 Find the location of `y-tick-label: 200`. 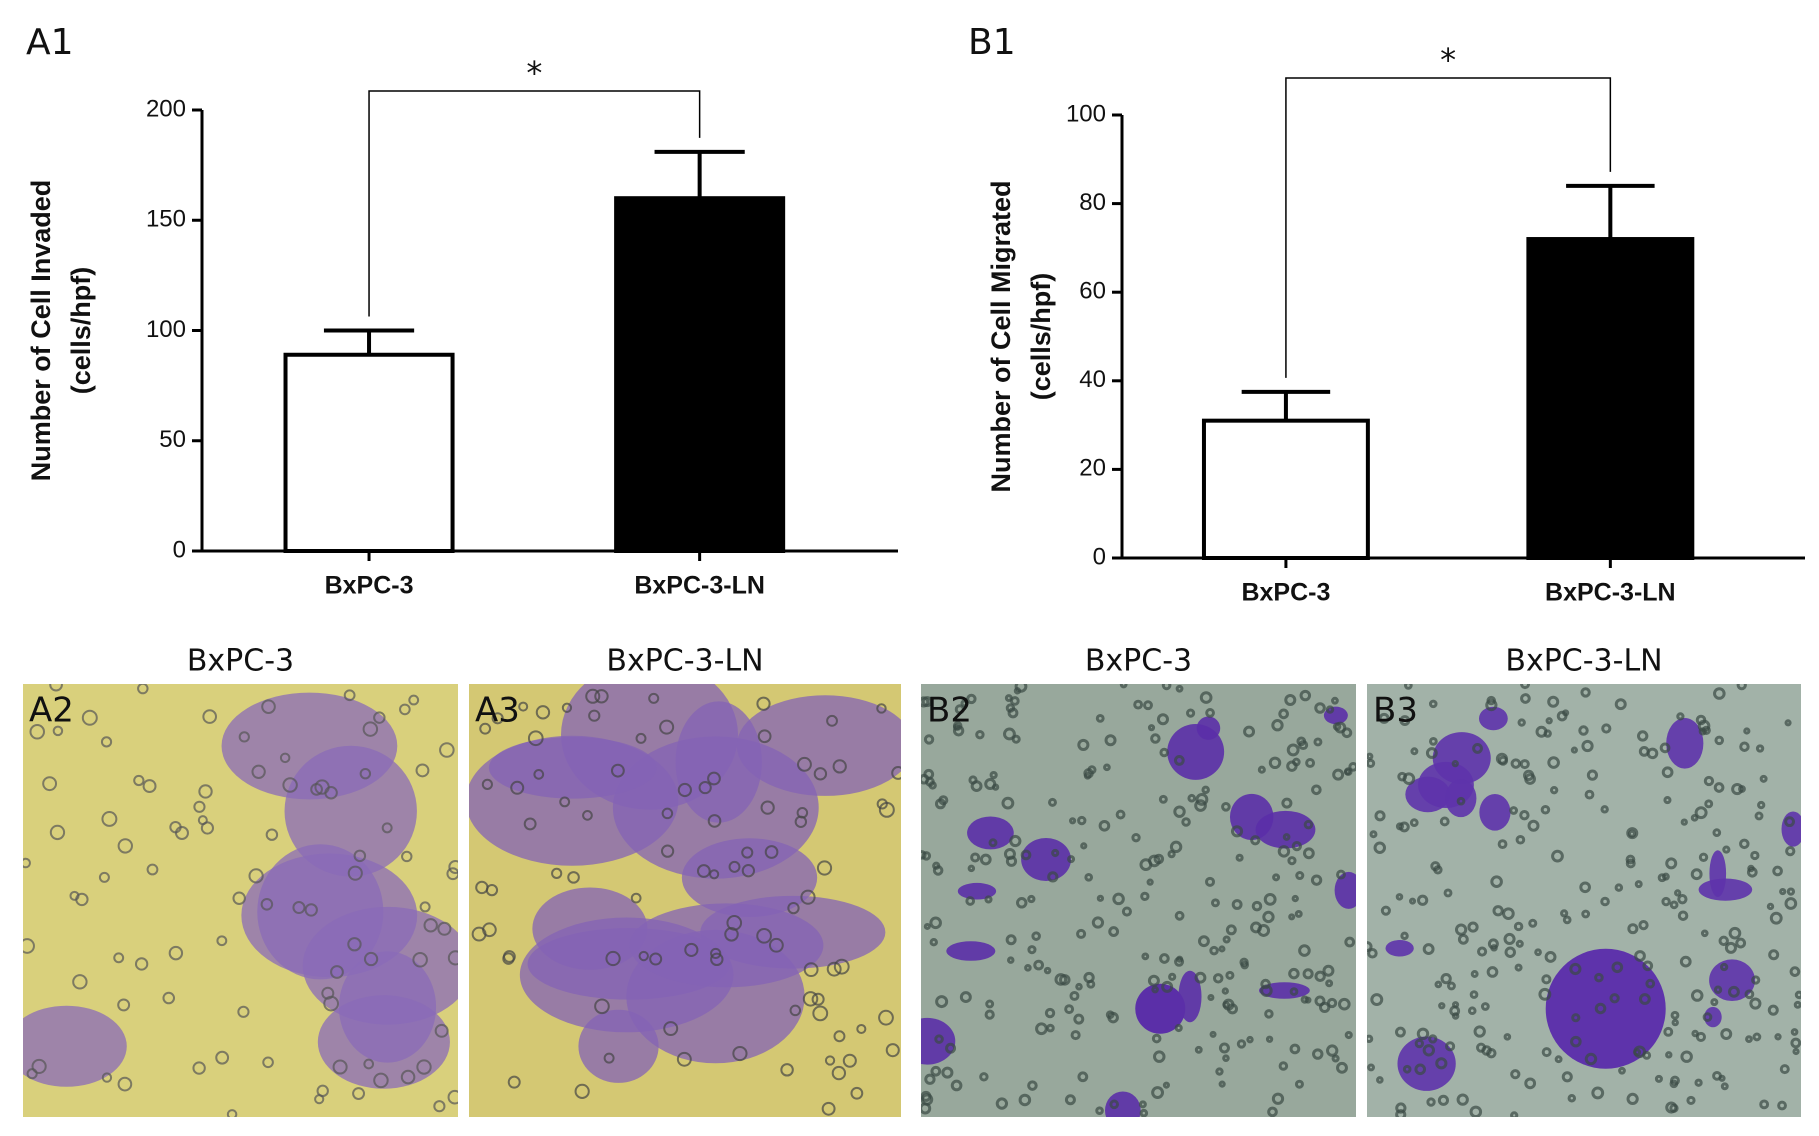

y-tick-label: 200 is located at coordinates (166, 108).